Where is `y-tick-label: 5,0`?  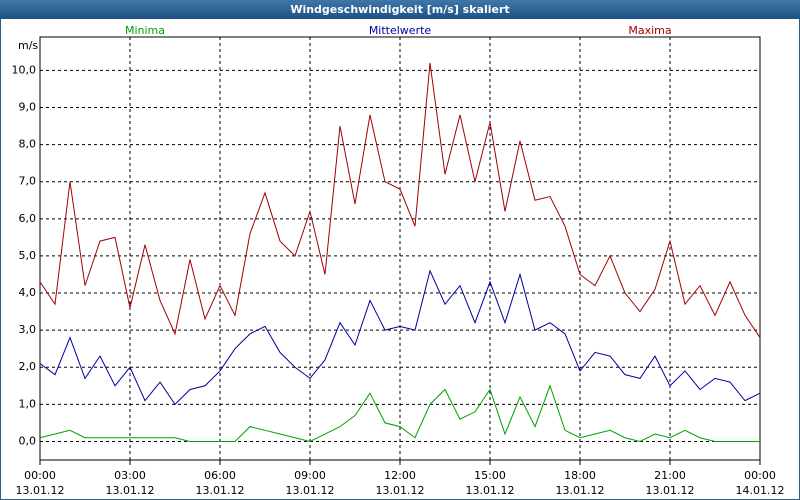
y-tick-label: 5,0 is located at coordinates (28, 255).